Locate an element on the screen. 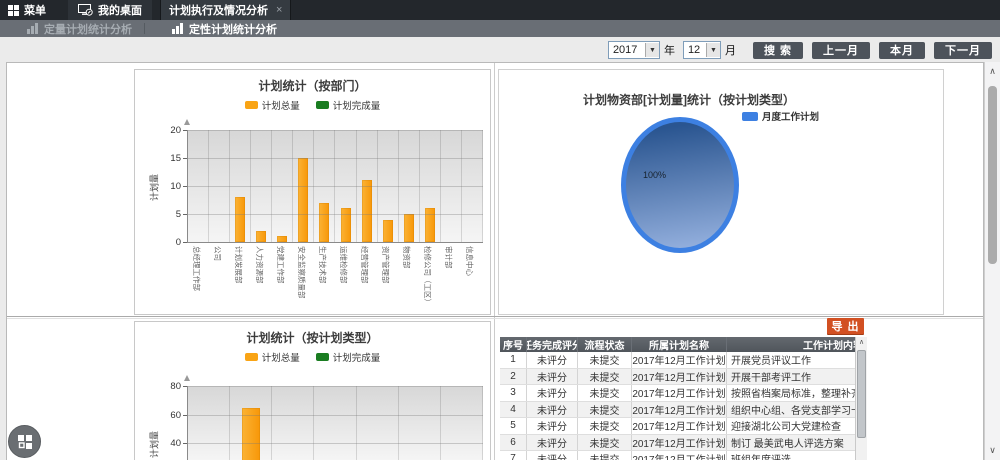 This screenshot has height=460, width=1000. chart1-title: 计划统计（按部门） is located at coordinates (312, 86).